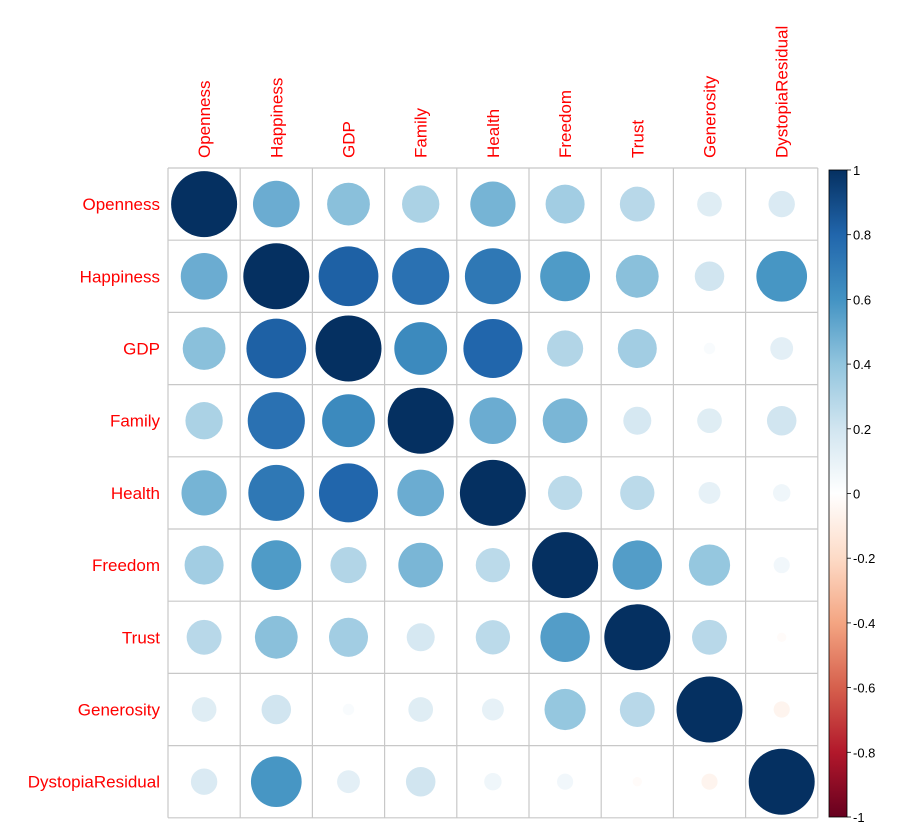 The height and width of the screenshot is (825, 912). I want to click on row-label: DystopiaResidual, so click(94, 782).